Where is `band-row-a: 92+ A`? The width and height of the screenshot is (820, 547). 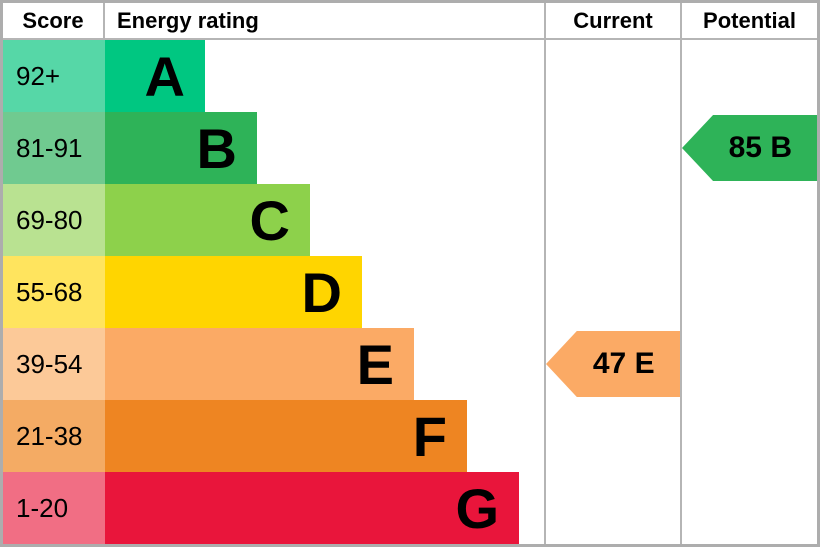 band-row-a: 92+ A is located at coordinates (410, 76).